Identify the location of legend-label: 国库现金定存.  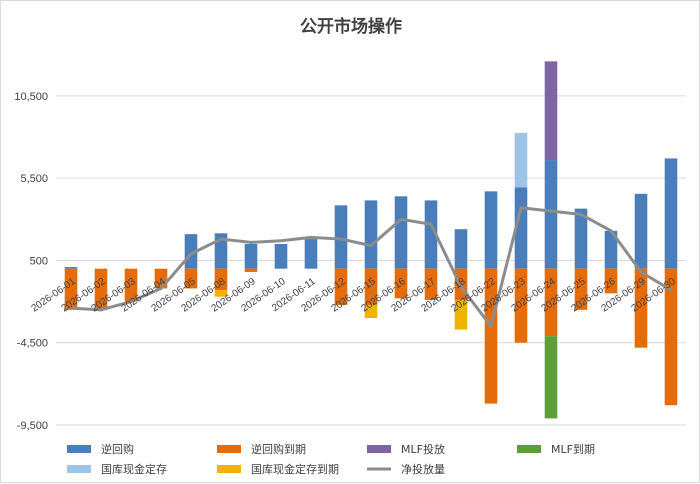
(134, 469).